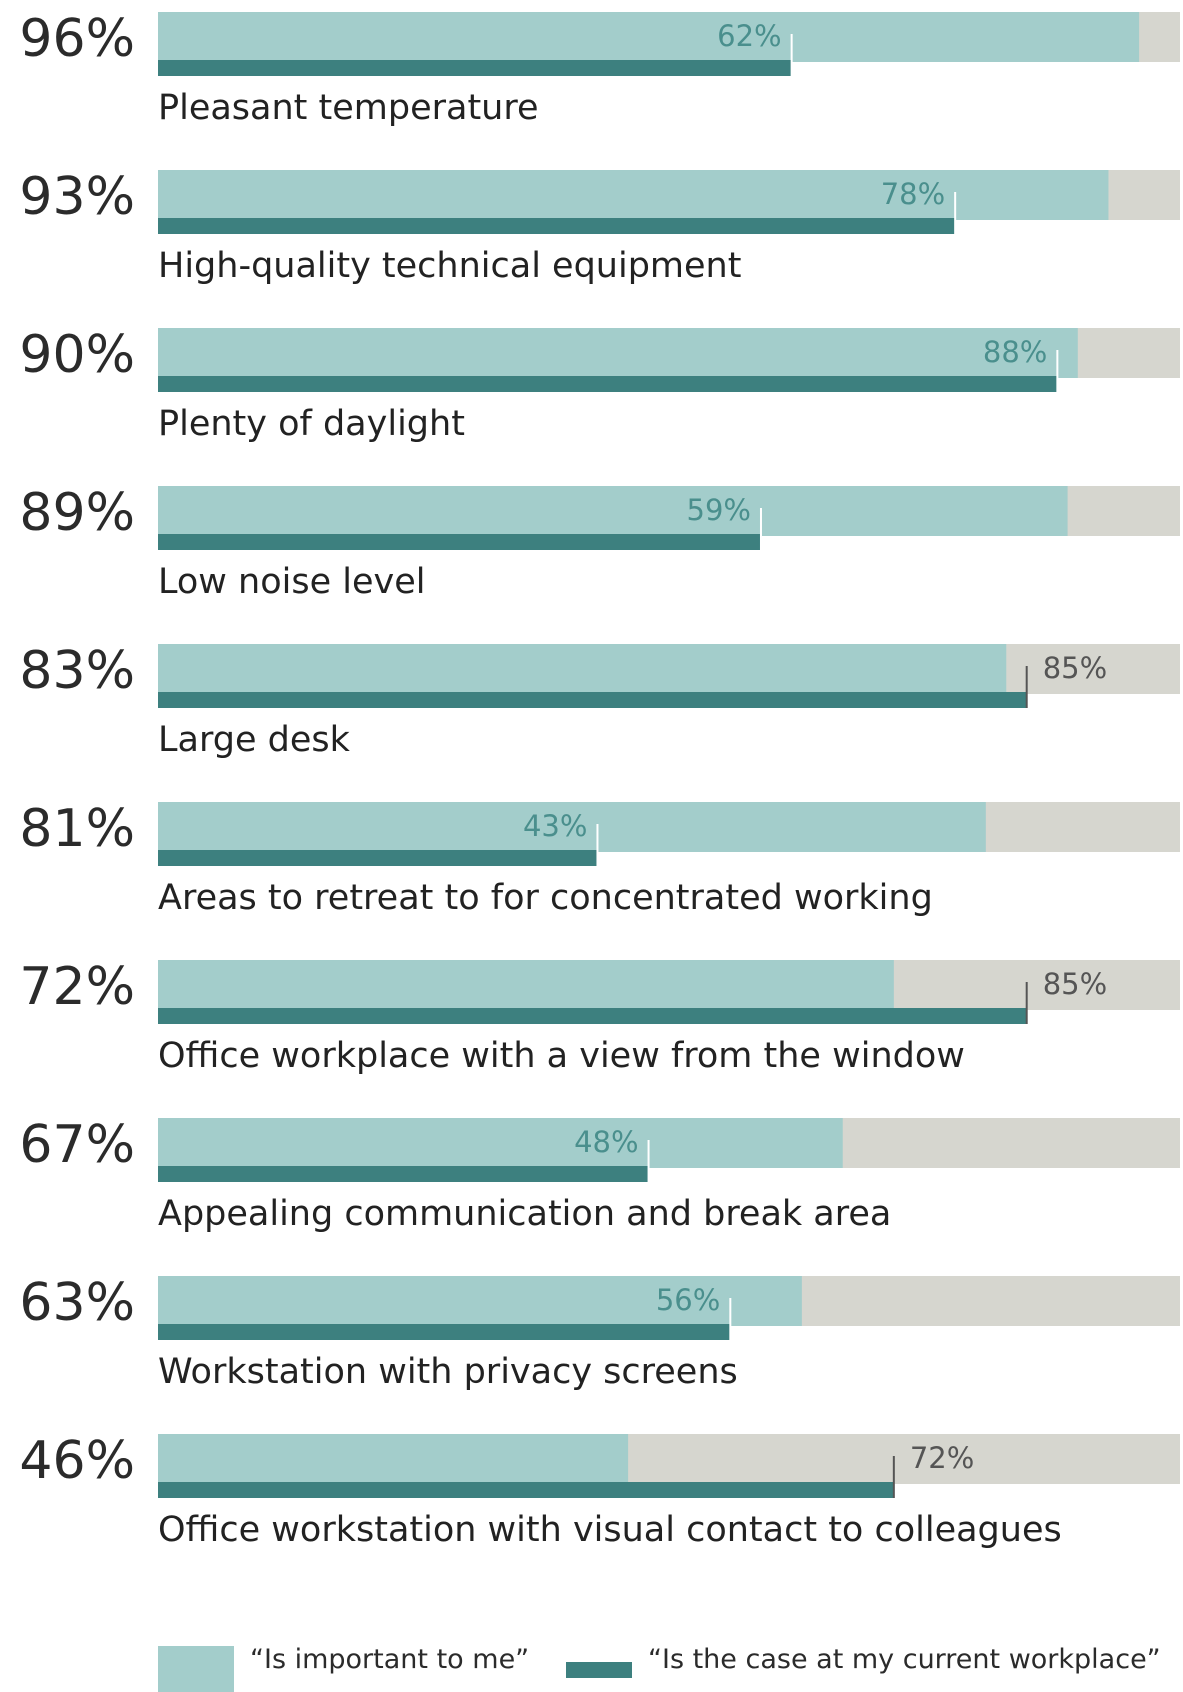 This screenshot has height=1692, width=1183. I want to click on current-value-label: 78%, so click(913, 194).